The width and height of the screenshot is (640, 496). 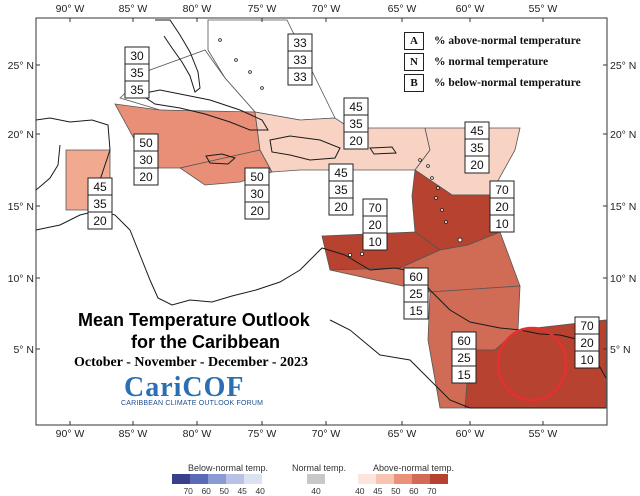 What do you see at coordinates (396, 491) in the screenshot?
I see `colorbar-above-tick: 50` at bounding box center [396, 491].